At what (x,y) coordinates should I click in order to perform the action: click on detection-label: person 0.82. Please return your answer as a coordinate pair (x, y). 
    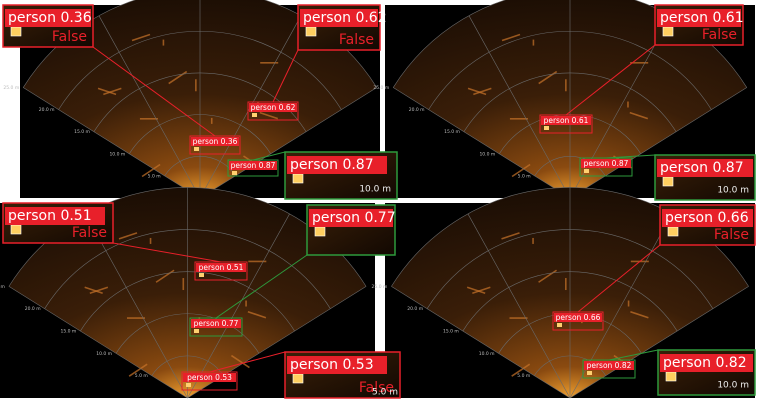
    Looking at the image, I should click on (609, 365).